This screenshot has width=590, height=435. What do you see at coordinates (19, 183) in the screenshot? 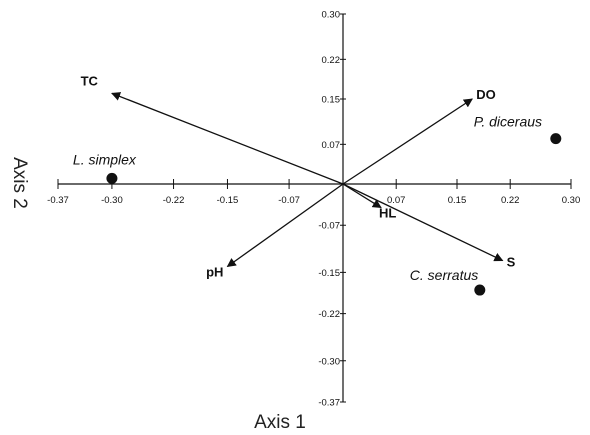
I see `y-axis-title: Axis 2` at bounding box center [19, 183].